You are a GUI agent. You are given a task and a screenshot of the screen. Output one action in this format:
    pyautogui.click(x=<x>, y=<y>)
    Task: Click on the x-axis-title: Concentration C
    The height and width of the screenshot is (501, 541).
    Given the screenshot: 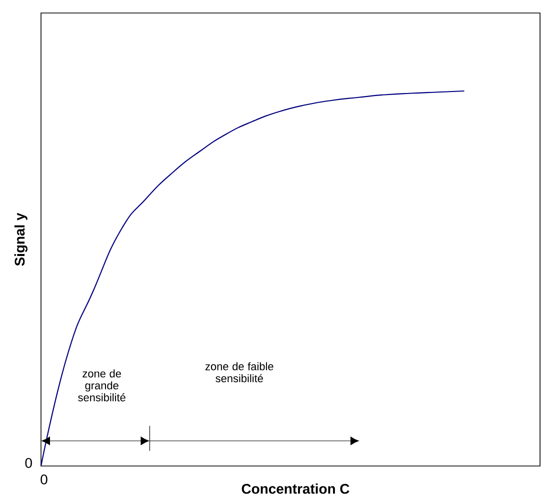 What is the action you would take?
    pyautogui.click(x=296, y=489)
    